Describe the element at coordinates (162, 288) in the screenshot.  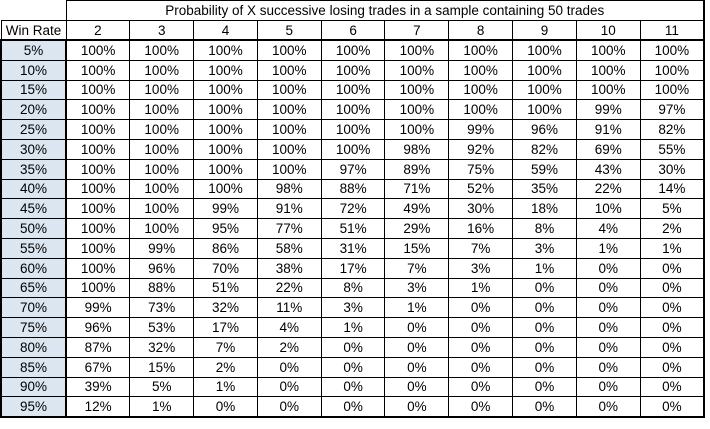
I see `probability-cell: 88%` at that location.